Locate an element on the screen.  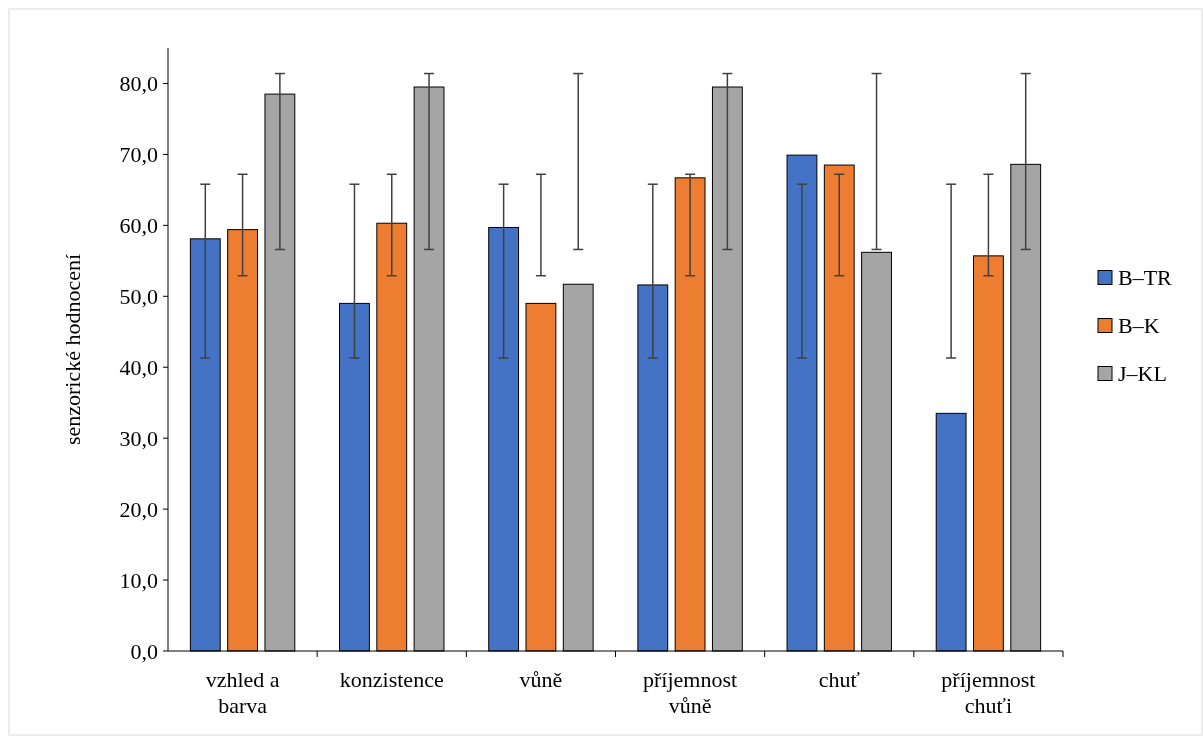
y-tick-label: 30,0 is located at coordinates (138, 438).